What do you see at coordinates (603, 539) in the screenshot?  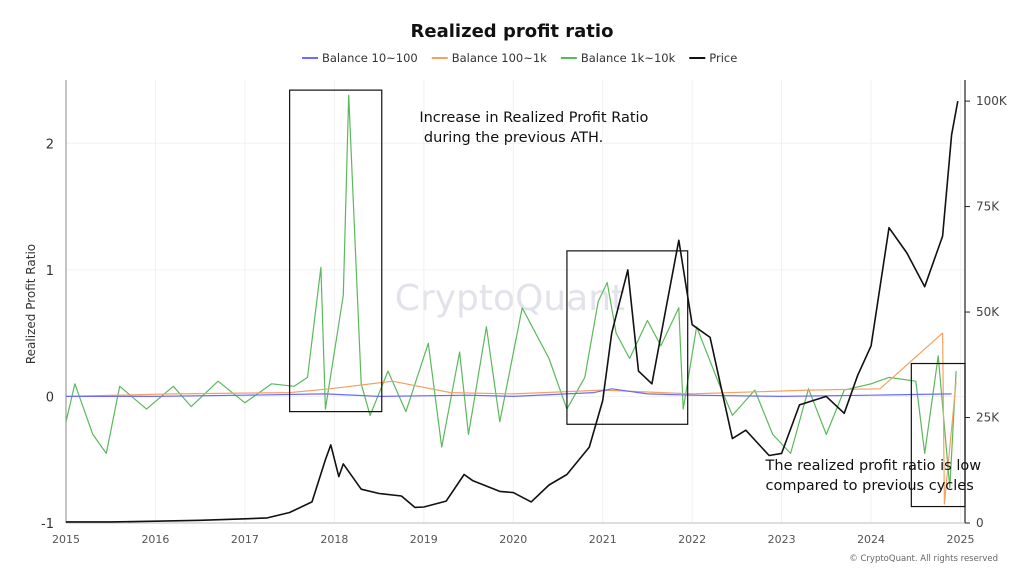 I see `x-tick-label: 2021` at bounding box center [603, 539].